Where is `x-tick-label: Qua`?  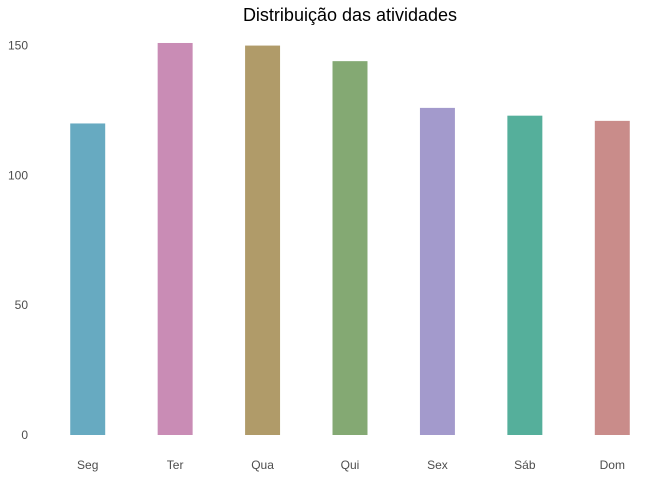 x-tick-label: Qua is located at coordinates (262, 465).